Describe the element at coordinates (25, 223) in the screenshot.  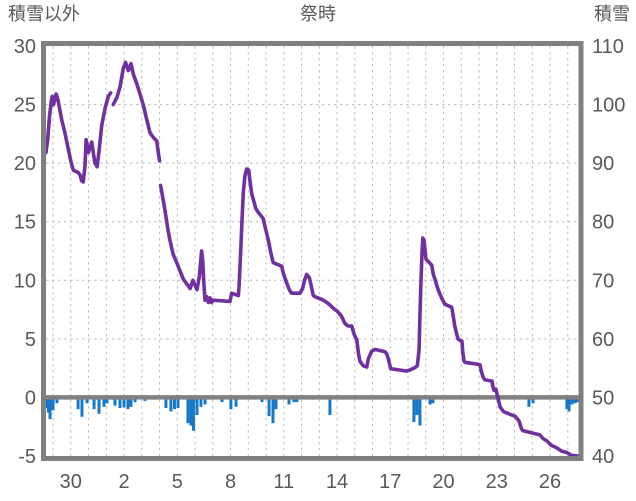
I see `left-tick-label: 15` at that location.